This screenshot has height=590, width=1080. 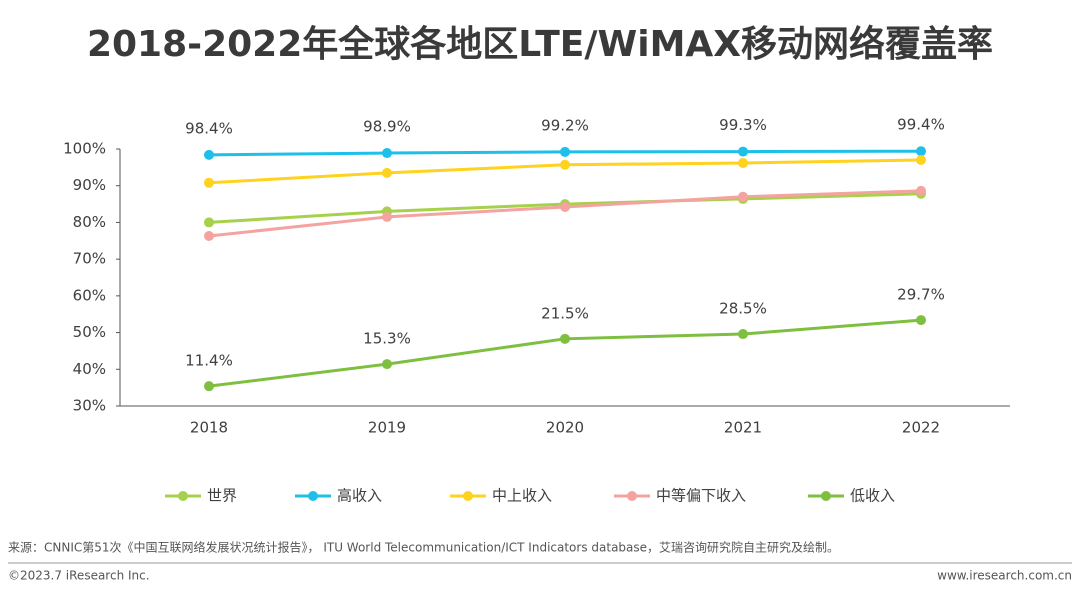 What do you see at coordinates (89, 369) in the screenshot?
I see `y-tick-label: 40%` at bounding box center [89, 369].